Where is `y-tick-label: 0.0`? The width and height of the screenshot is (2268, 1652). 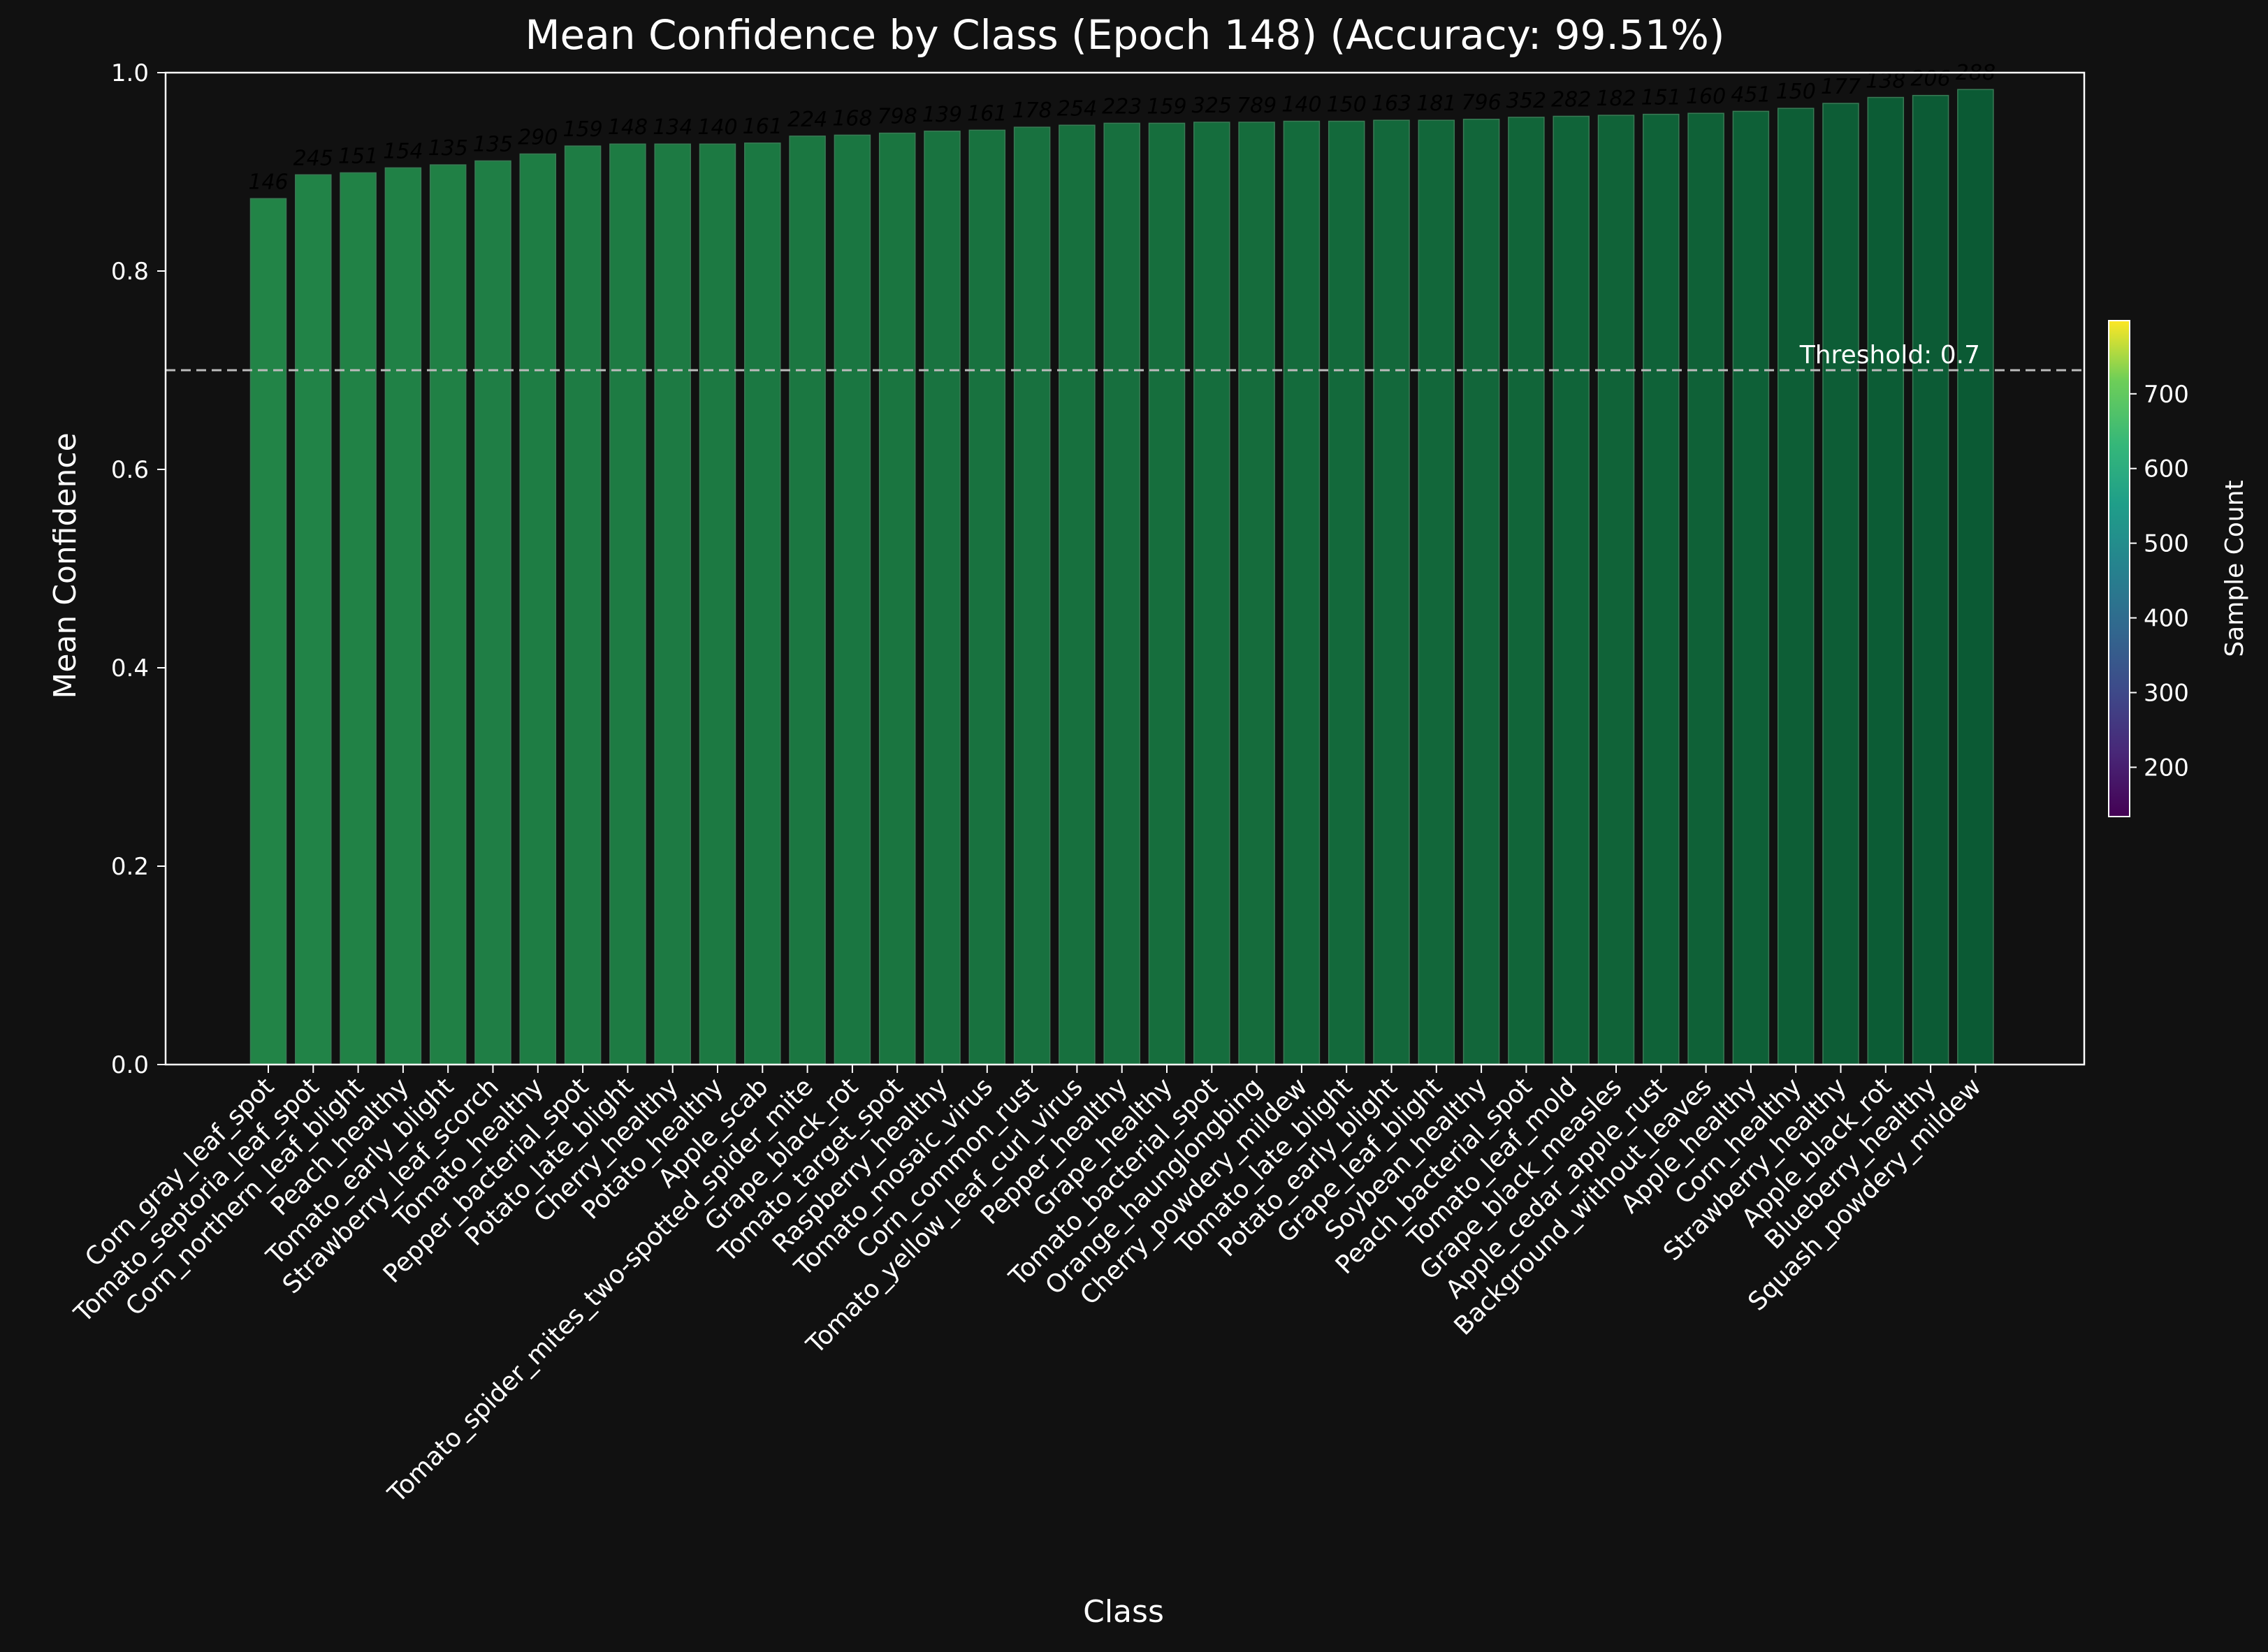
y-tick-label: 0.0 is located at coordinates (130, 1065).